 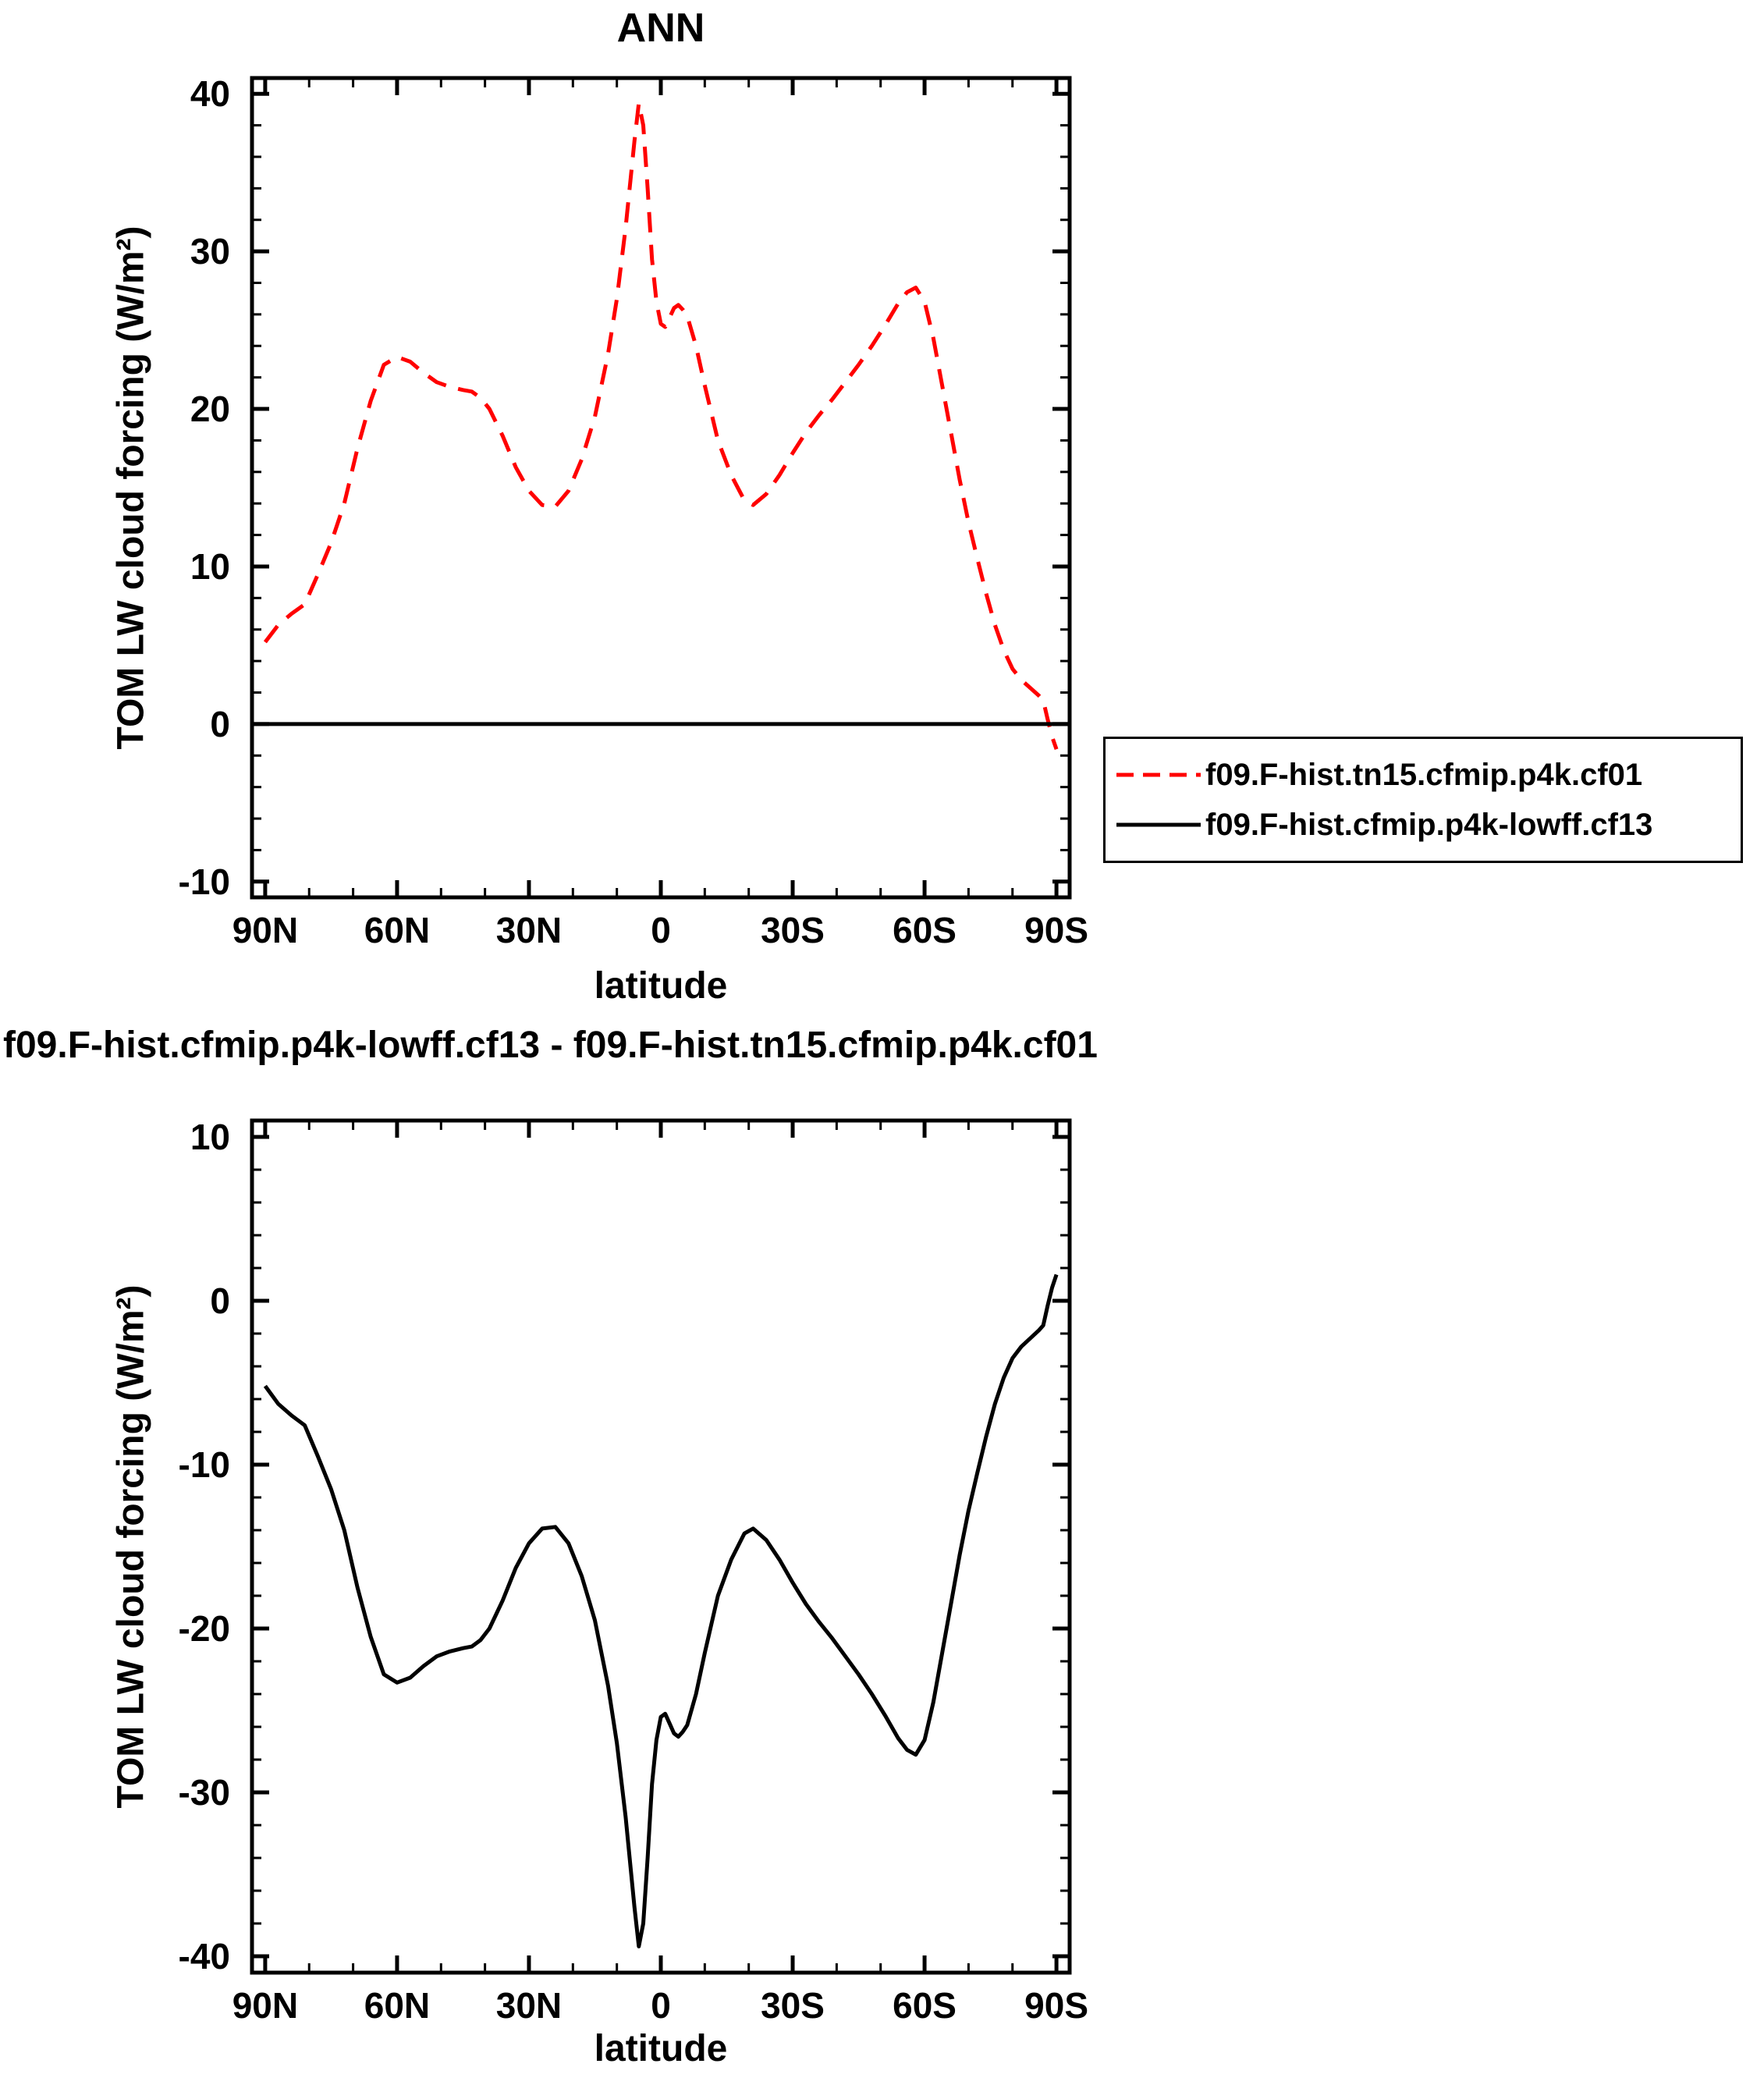 I want to click on legend-entry-p4k-cf01: f09.F-hist.tn15.cfmip.p4k.cf01, so click(x=1424, y=775).